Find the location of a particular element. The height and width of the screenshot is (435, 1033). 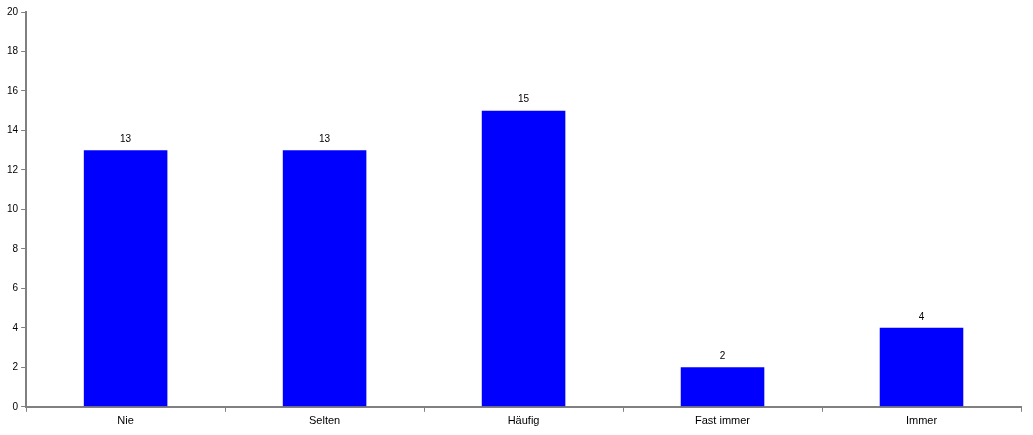

y-tick-label: 2 is located at coordinates (15, 367).